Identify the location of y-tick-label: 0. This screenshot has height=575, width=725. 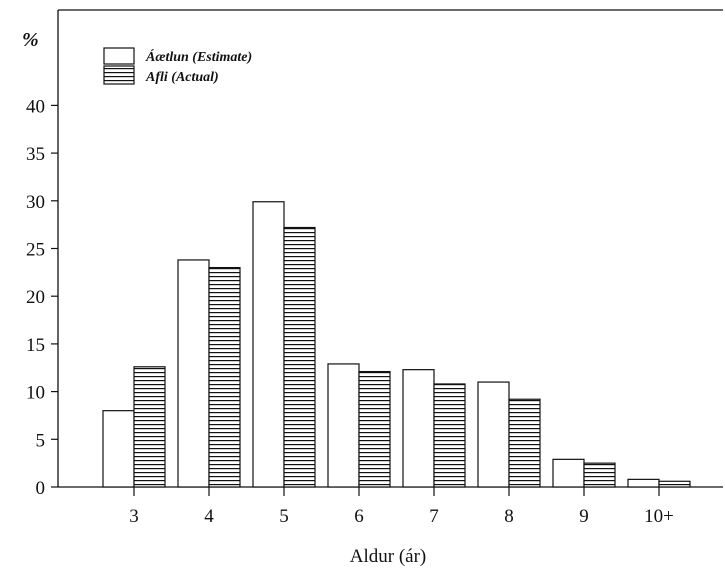
(41, 488).